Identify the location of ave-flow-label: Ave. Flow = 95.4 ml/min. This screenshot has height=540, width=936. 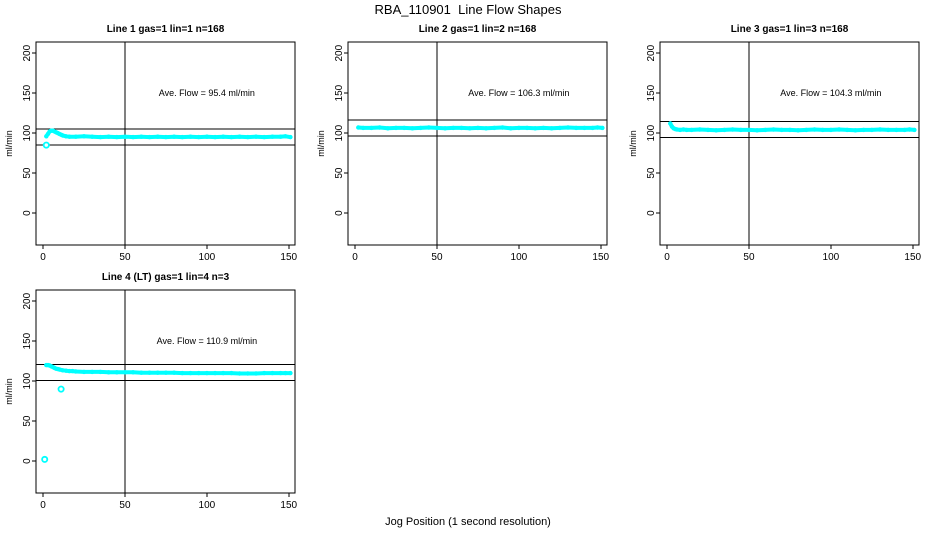
(207, 93).